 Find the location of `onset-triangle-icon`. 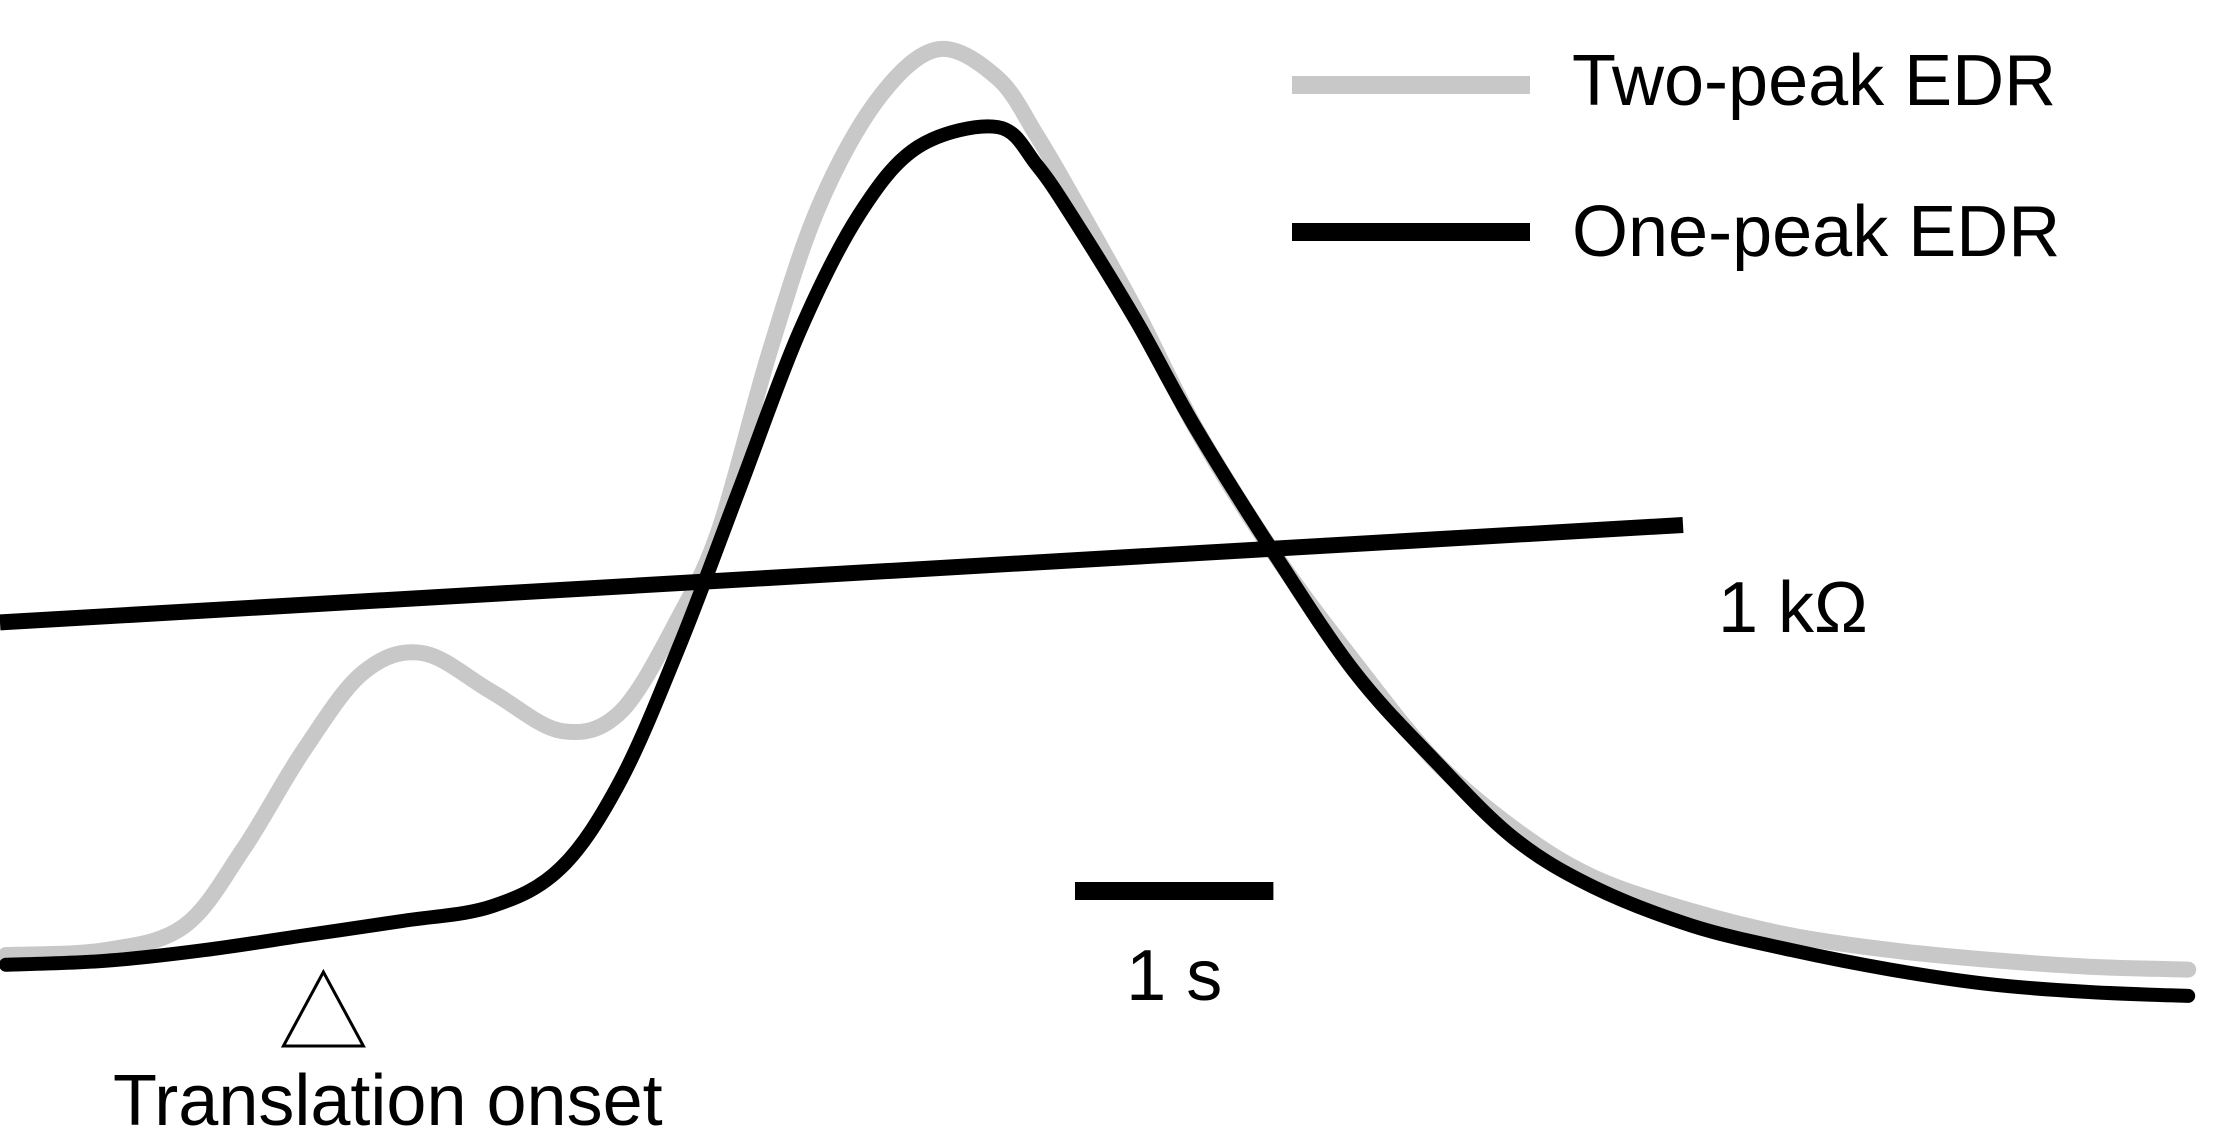

onset-triangle-icon is located at coordinates (323, 1008).